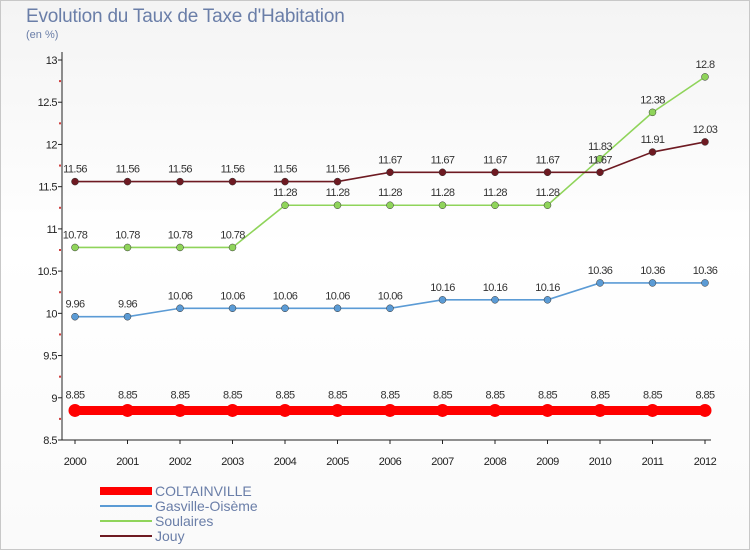 The height and width of the screenshot is (550, 750). I want to click on x-tick-label: 2005, so click(337, 462).